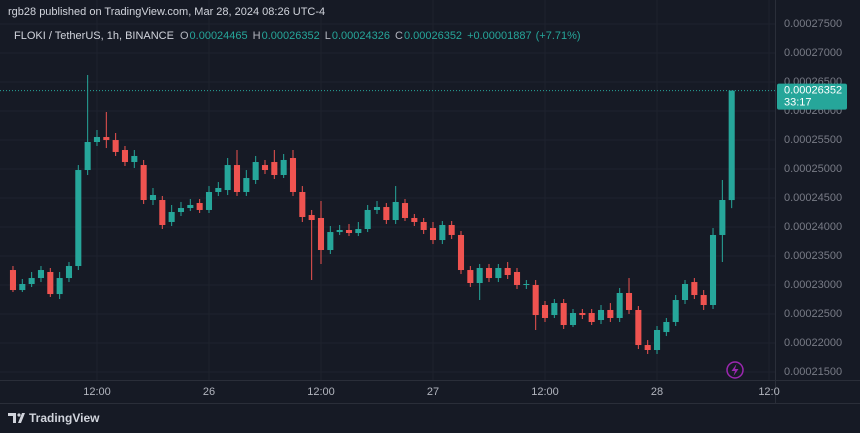  What do you see at coordinates (19, 415) in the screenshot?
I see `logo-dot` at bounding box center [19, 415].